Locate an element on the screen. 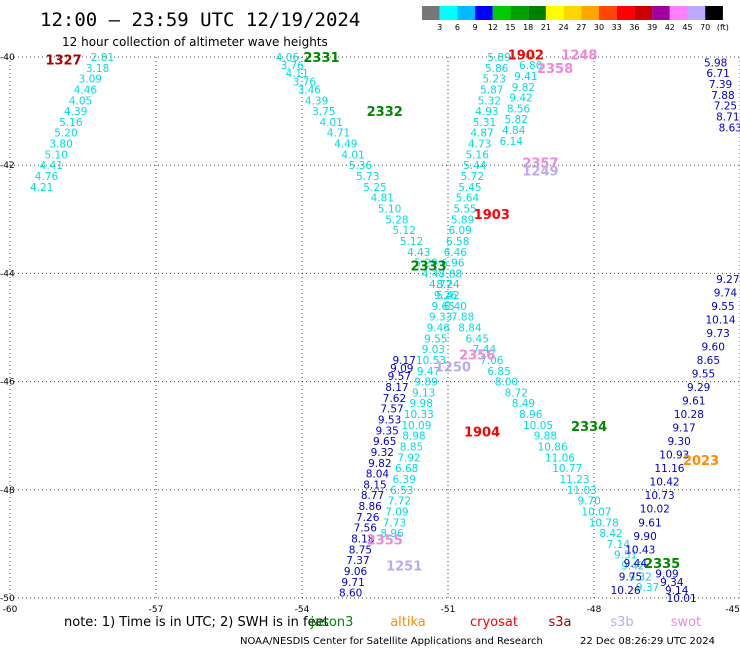 The width and height of the screenshot is (740, 650). pass-label: 2333 is located at coordinates (428, 266).